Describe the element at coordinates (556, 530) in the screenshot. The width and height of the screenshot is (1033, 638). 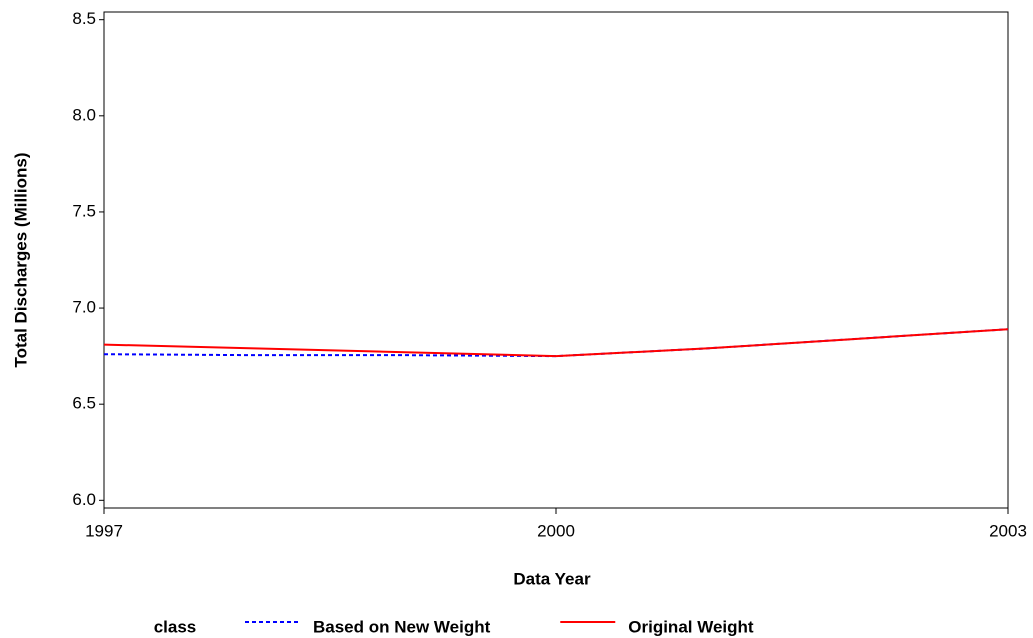
I see `x-tick-label: 2000` at that location.